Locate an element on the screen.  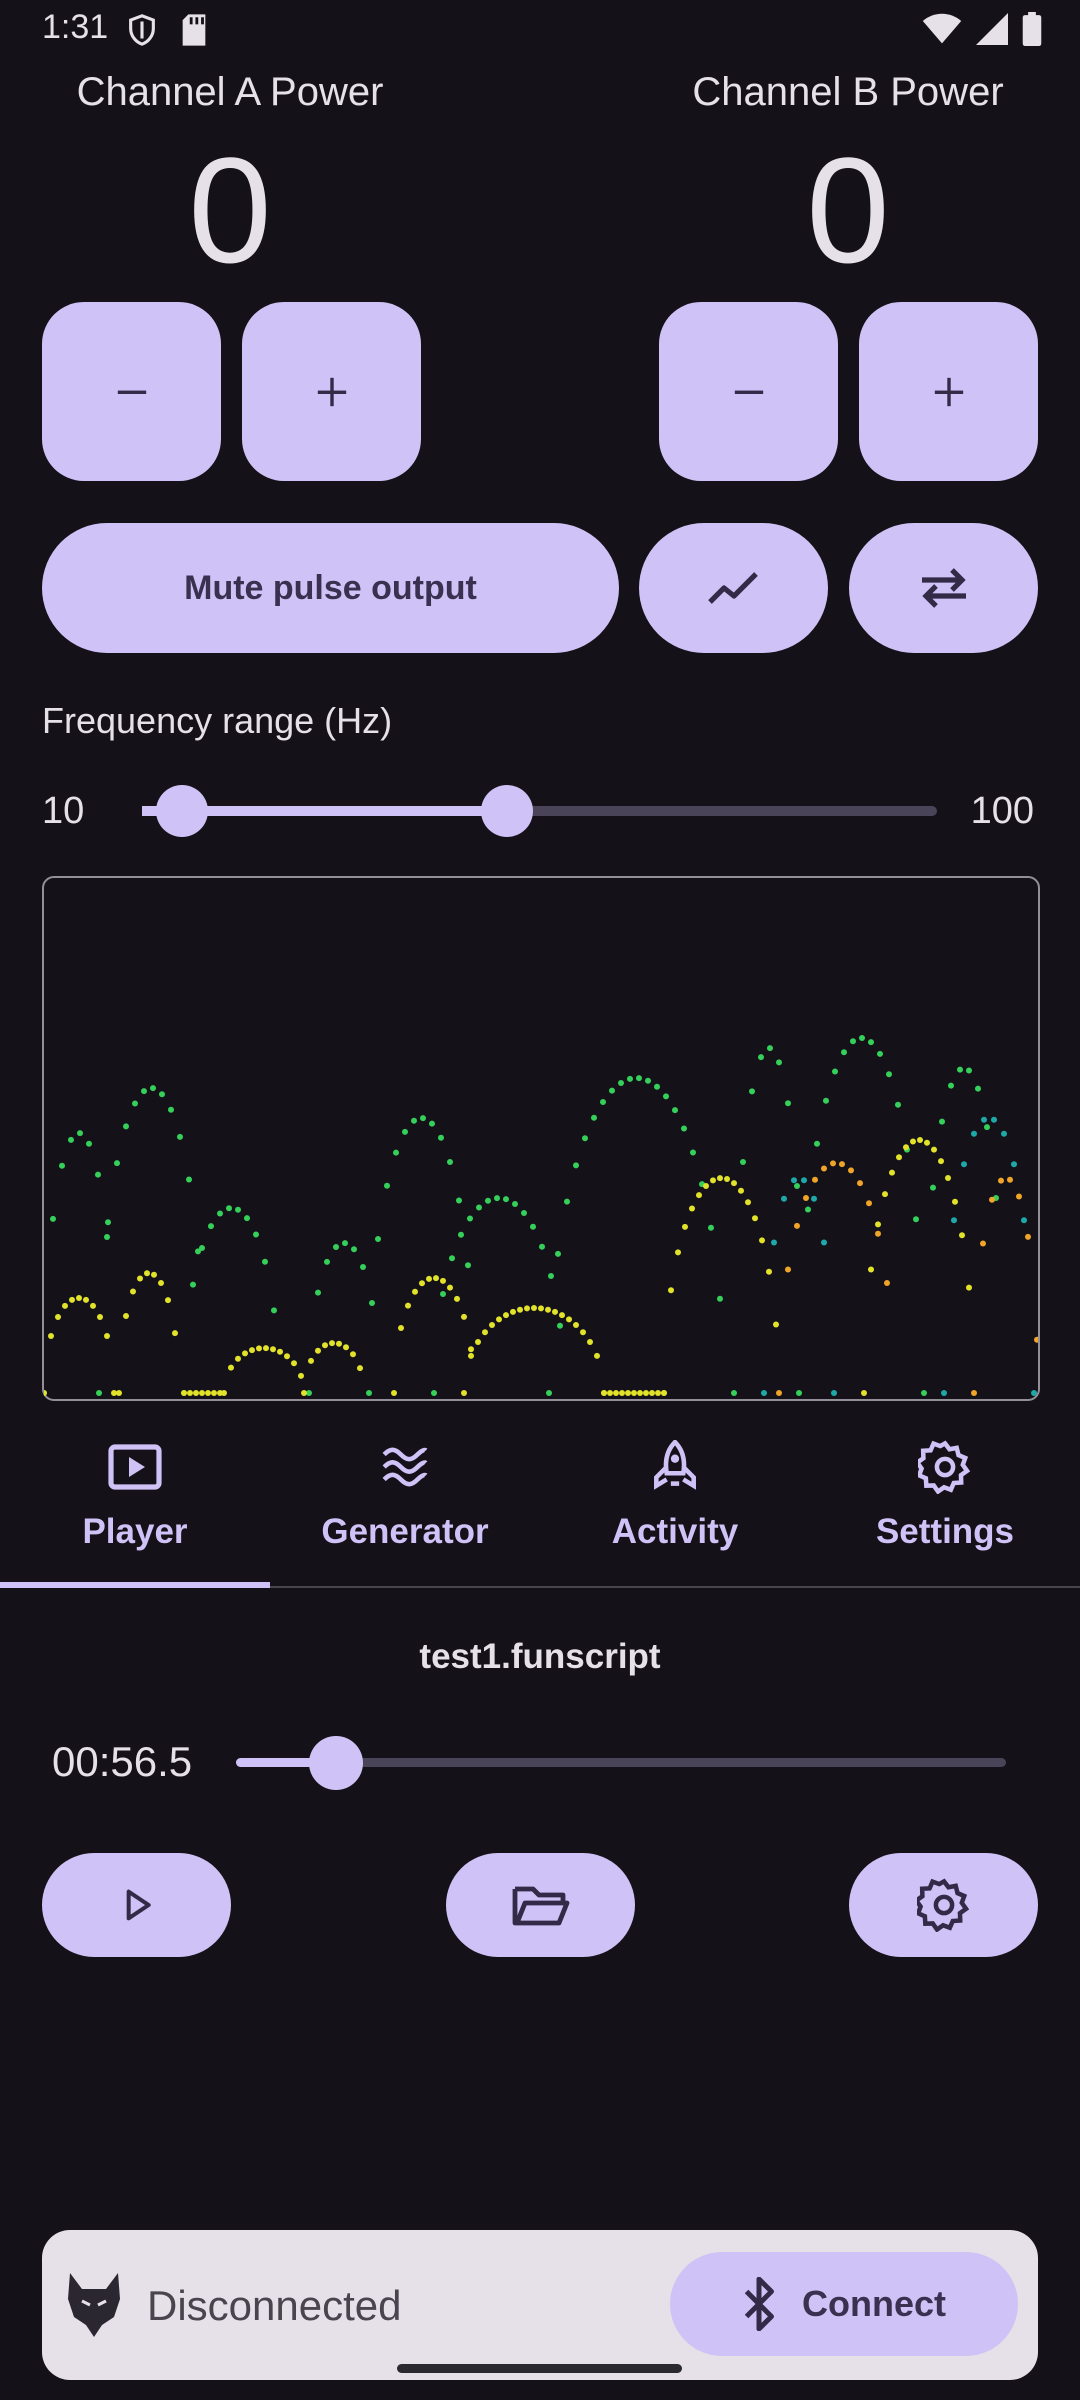
wifi-icon is located at coordinates (942, 28).